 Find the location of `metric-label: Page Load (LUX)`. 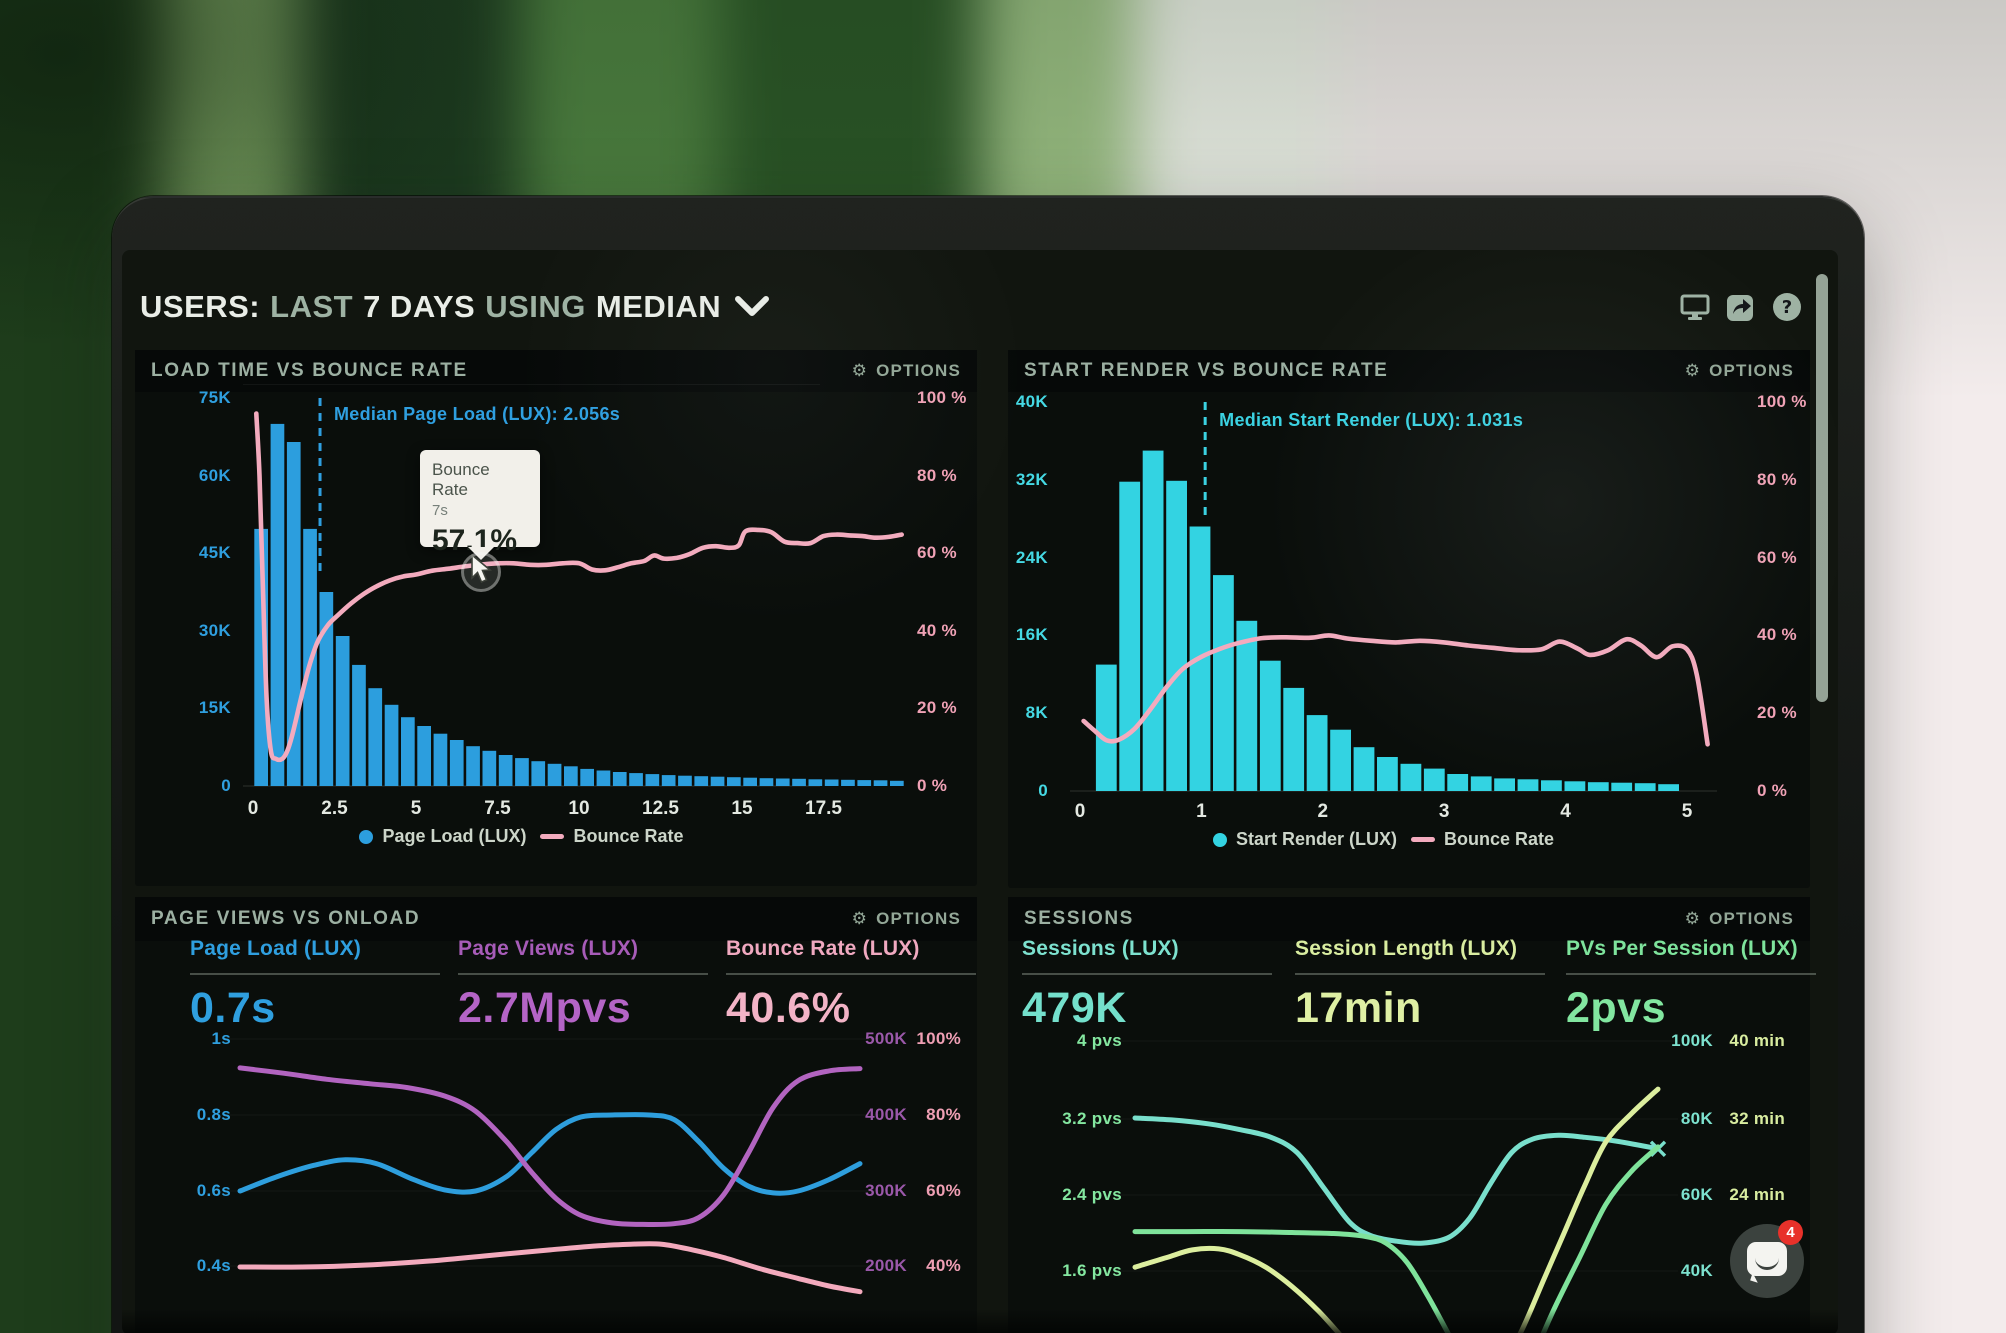

metric-label: Page Load (LUX) is located at coordinates (276, 948).